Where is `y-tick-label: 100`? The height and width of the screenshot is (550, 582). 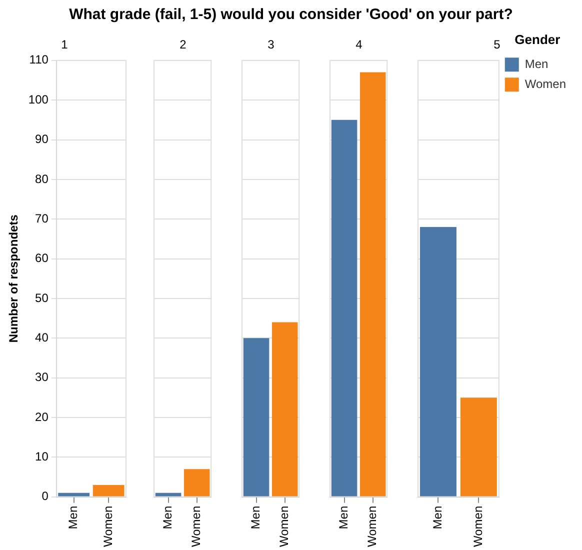 y-tick-label: 100 is located at coordinates (38, 99).